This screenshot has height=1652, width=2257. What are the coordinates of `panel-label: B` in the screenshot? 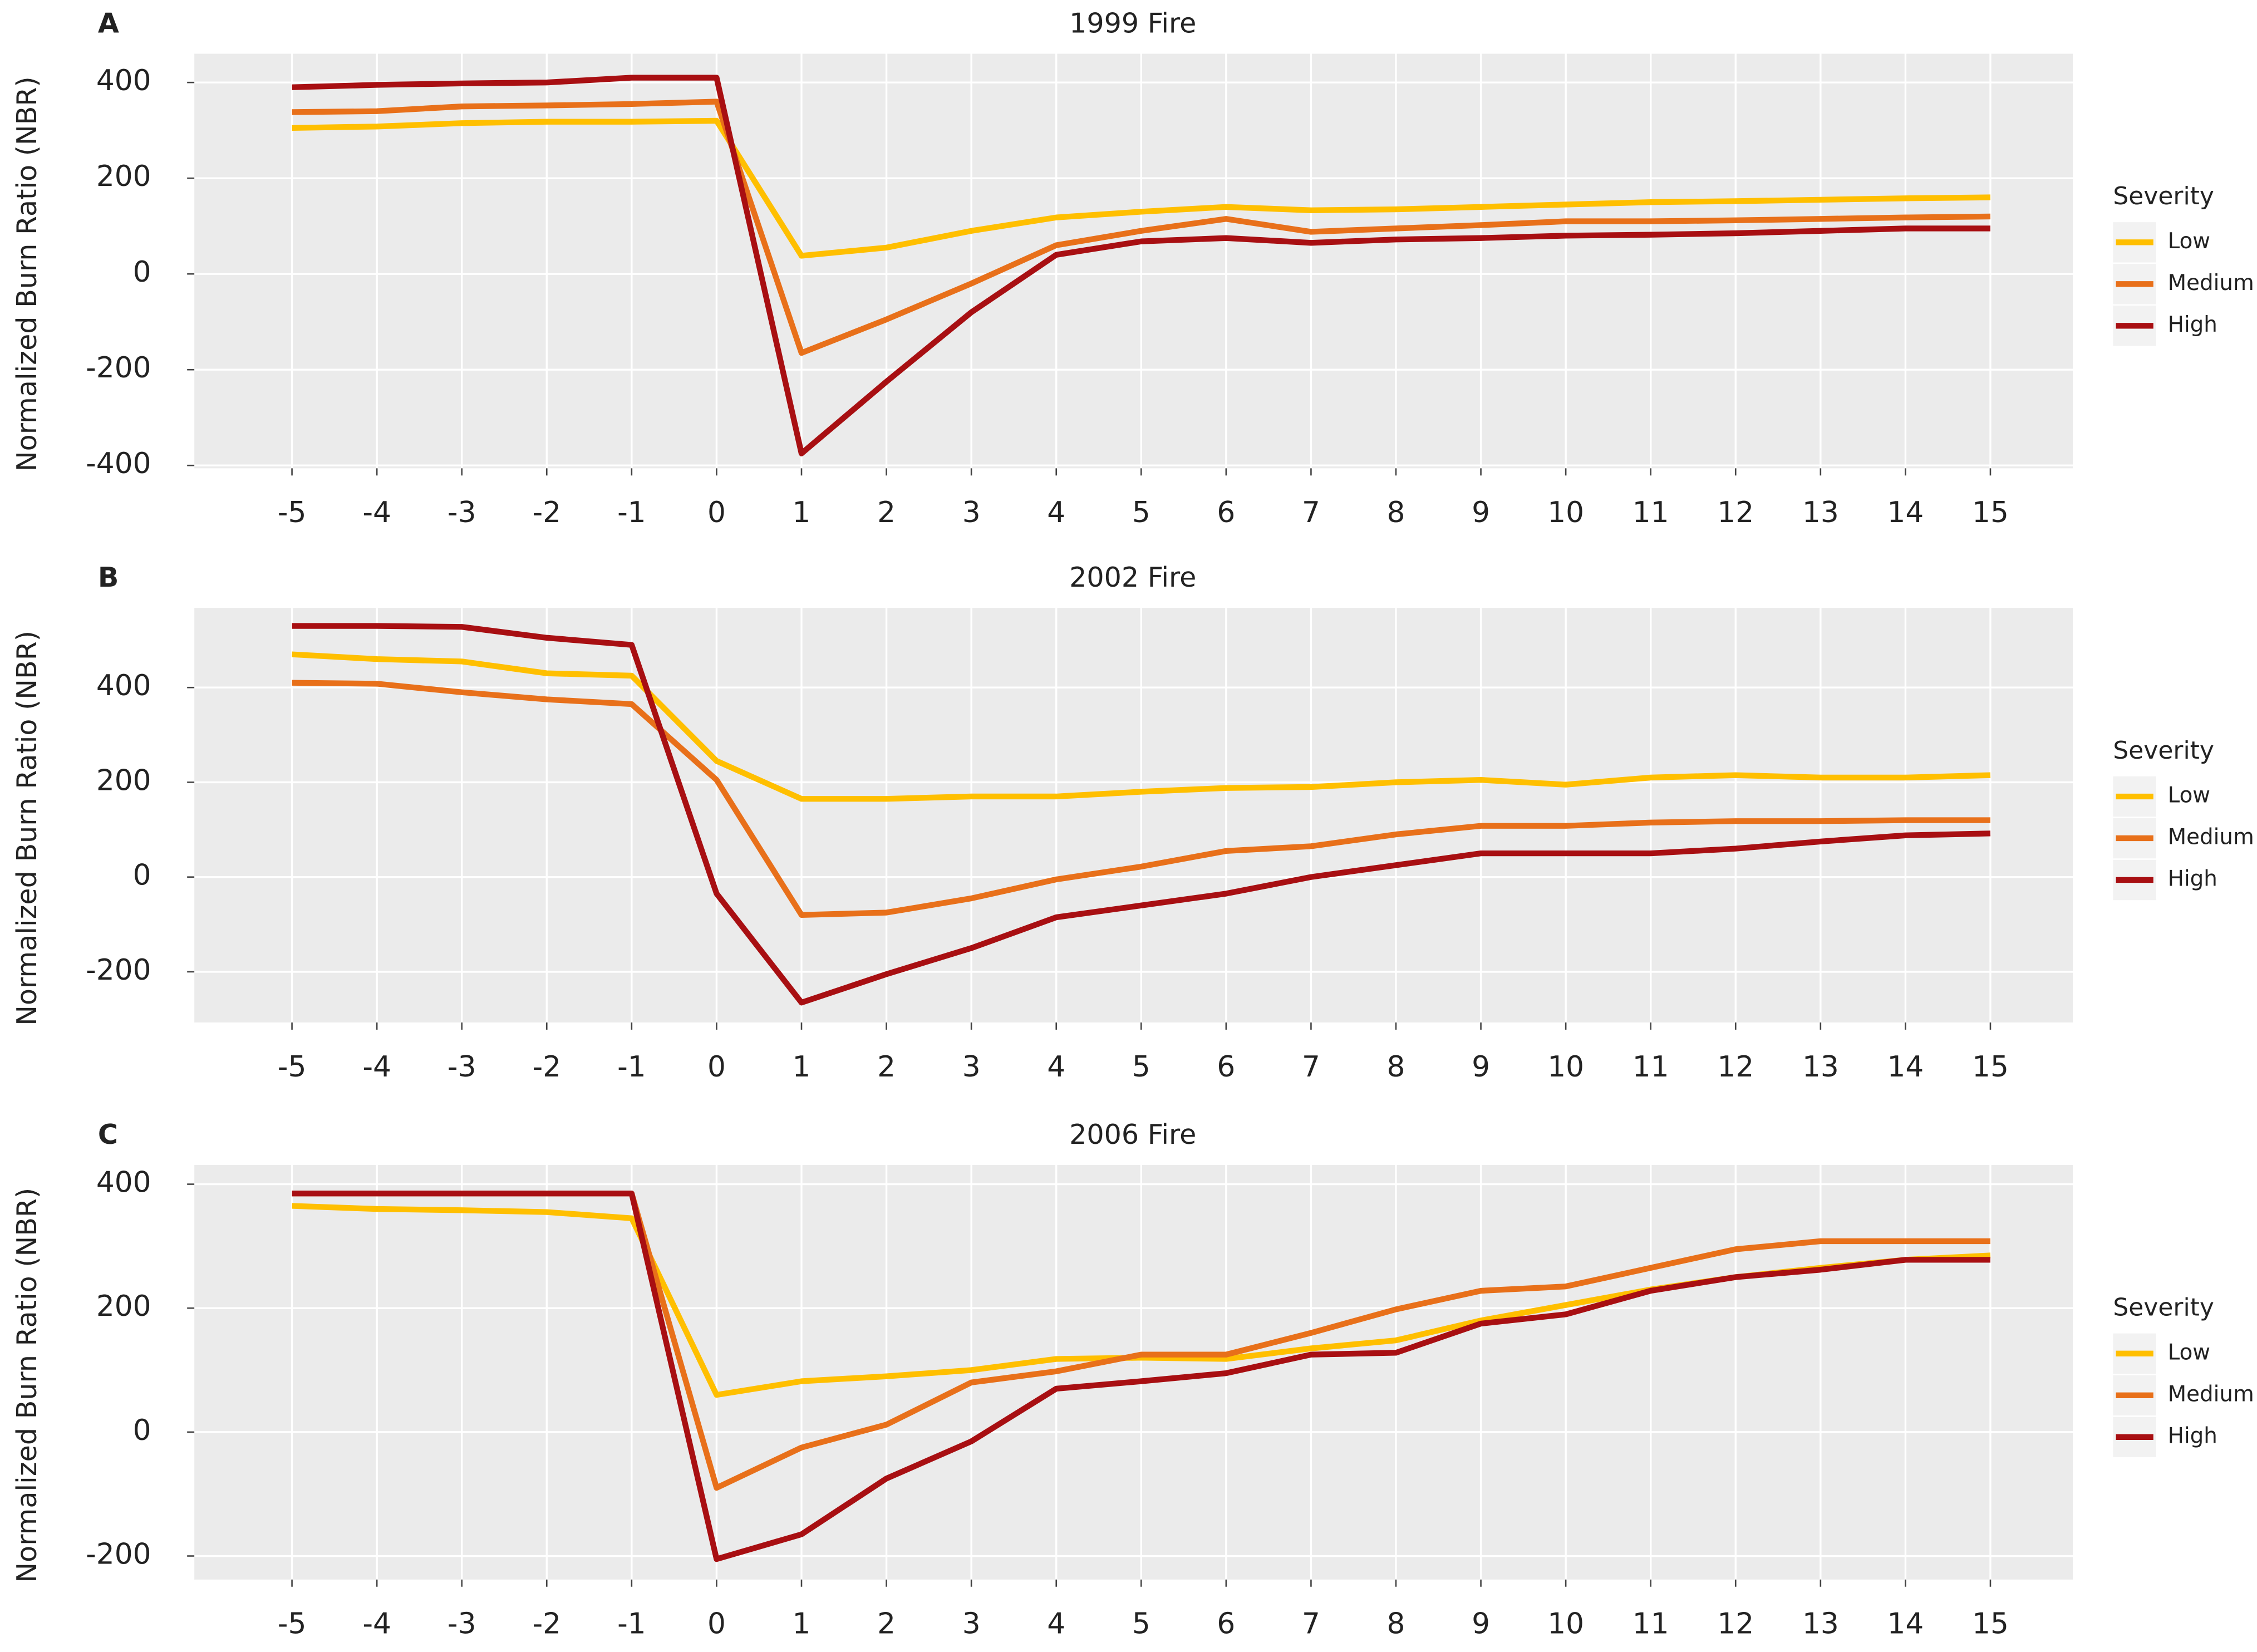 It's located at (108, 577).